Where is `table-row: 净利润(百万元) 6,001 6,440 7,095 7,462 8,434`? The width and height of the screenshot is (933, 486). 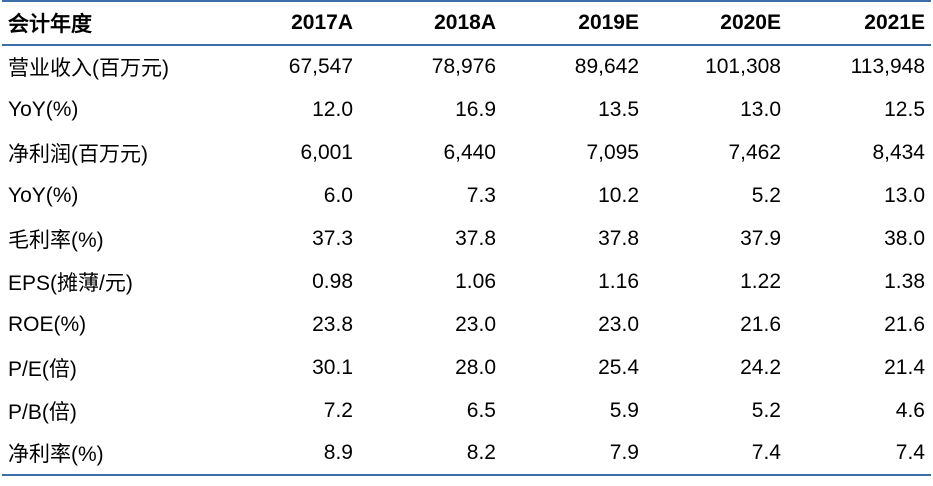
table-row: 净利润(百万元) 6,001 6,440 7,095 7,462 8,434 is located at coordinates (466, 152).